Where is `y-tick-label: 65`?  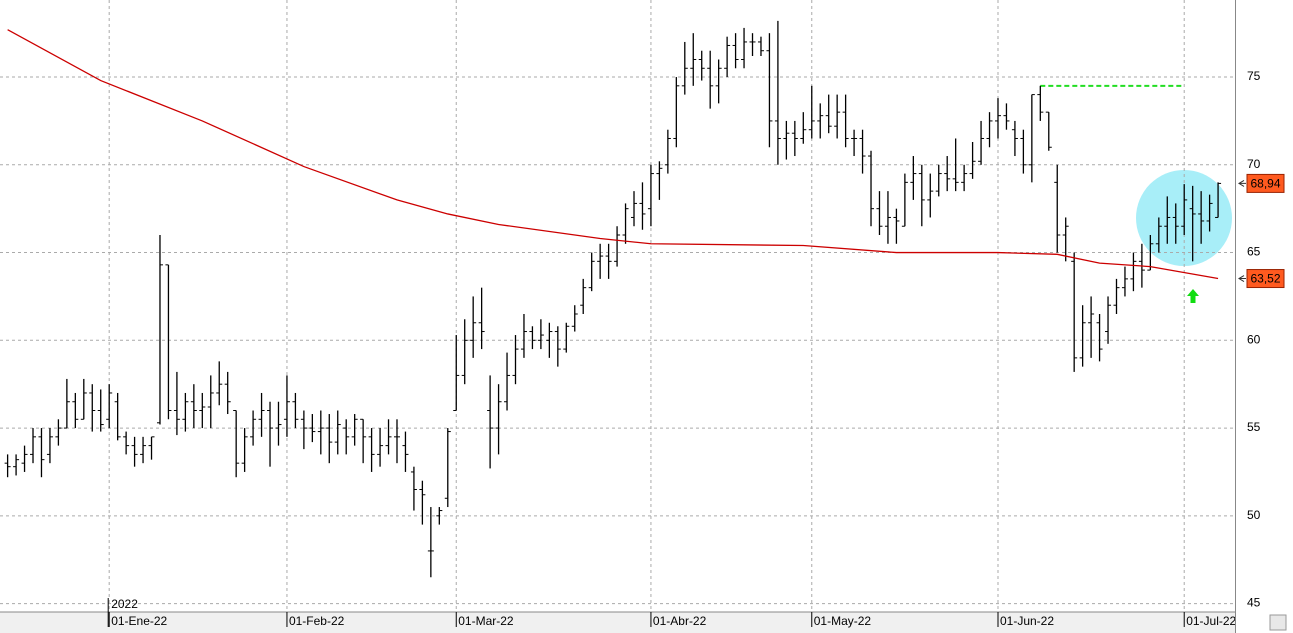
y-tick-label: 65 is located at coordinates (1254, 252).